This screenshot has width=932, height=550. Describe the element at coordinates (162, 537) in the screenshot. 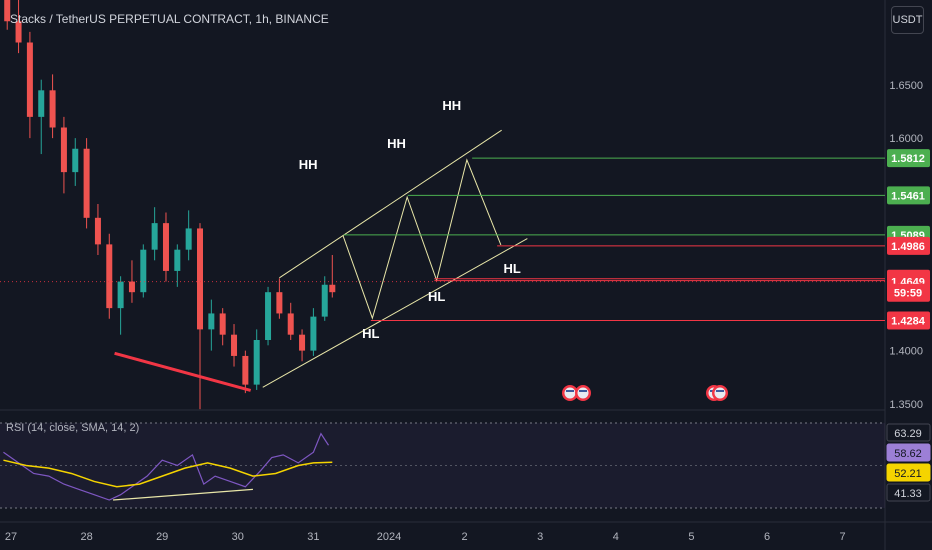

I see `time-tick: 29` at that location.